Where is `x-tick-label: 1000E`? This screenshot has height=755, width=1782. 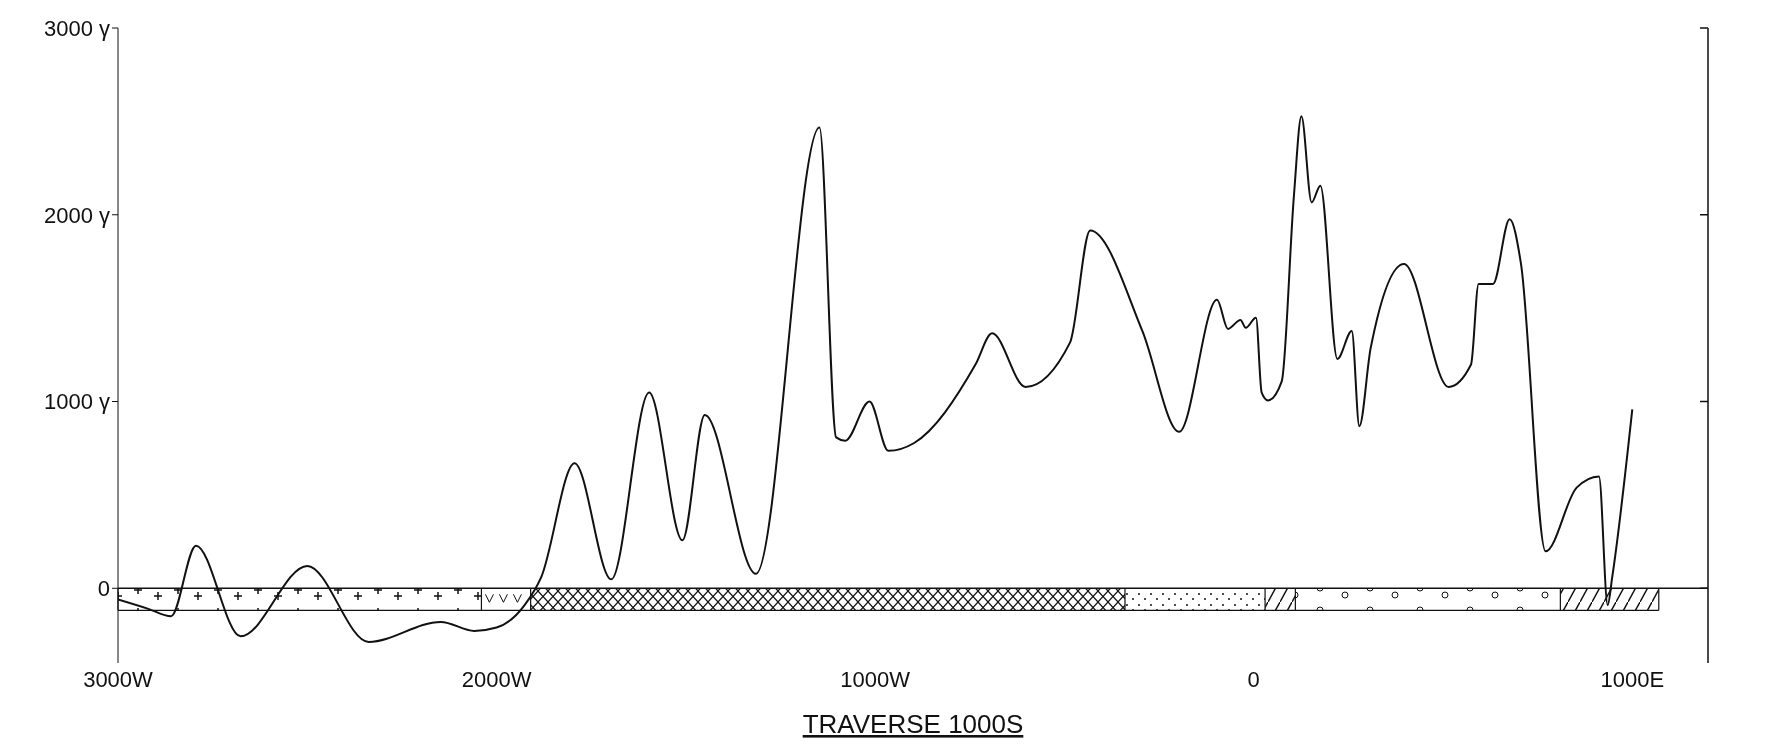
x-tick-label: 1000E is located at coordinates (1632, 679).